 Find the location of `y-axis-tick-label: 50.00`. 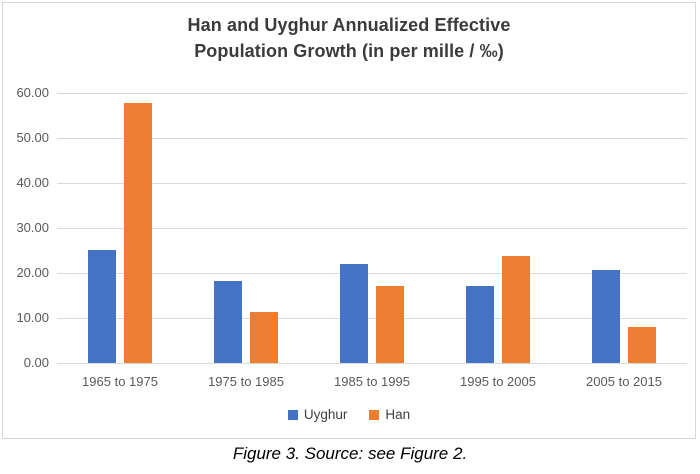

y-axis-tick-label: 50.00 is located at coordinates (32, 137).